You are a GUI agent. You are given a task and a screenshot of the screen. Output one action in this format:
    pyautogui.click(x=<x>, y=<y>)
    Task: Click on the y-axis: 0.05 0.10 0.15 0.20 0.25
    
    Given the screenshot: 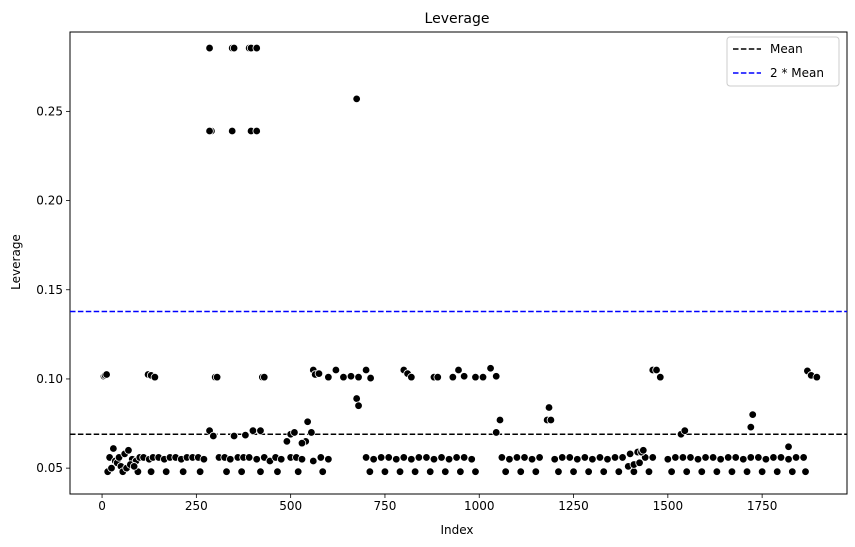 What is the action you would take?
    pyautogui.click(x=53, y=289)
    